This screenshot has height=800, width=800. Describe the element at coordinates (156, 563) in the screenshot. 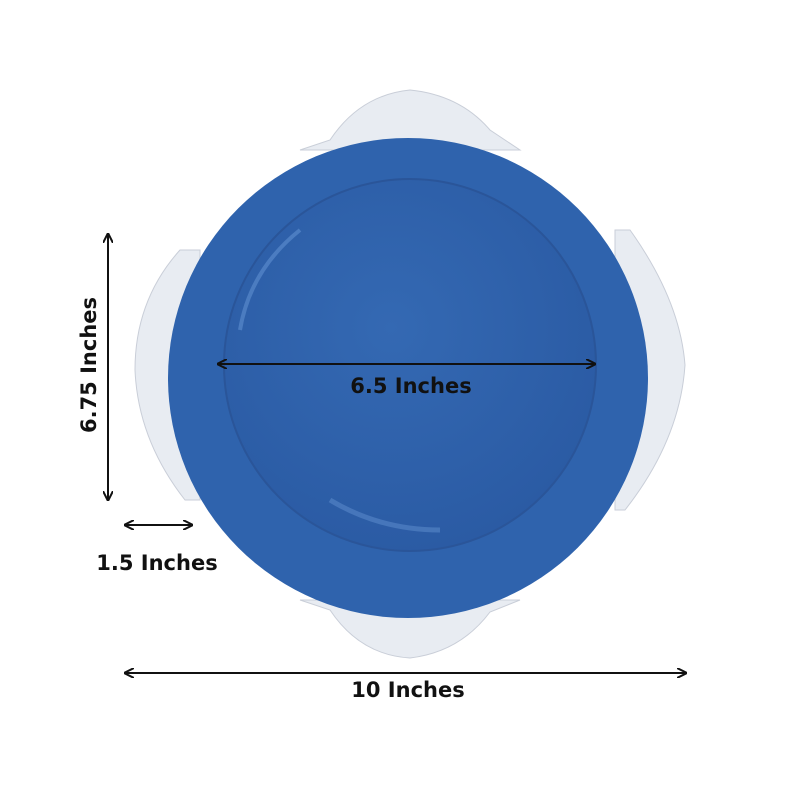

I see `rim-width-label: 1.5 Inches` at that location.